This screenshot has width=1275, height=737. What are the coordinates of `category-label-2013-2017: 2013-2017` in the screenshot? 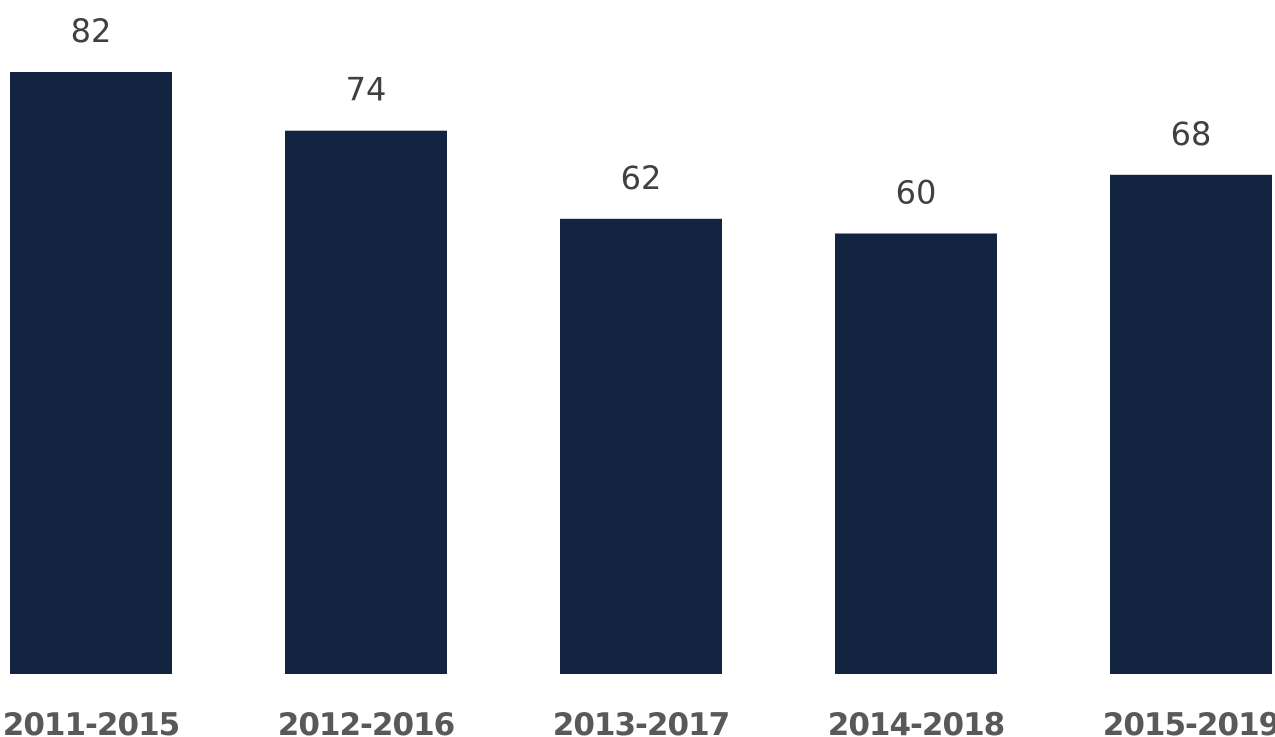 It's located at (641, 722).